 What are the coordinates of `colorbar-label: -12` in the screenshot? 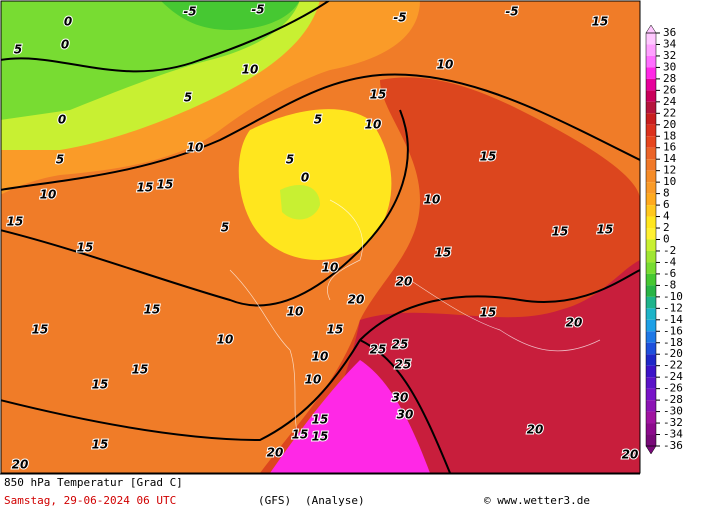 It's located at (673, 307).